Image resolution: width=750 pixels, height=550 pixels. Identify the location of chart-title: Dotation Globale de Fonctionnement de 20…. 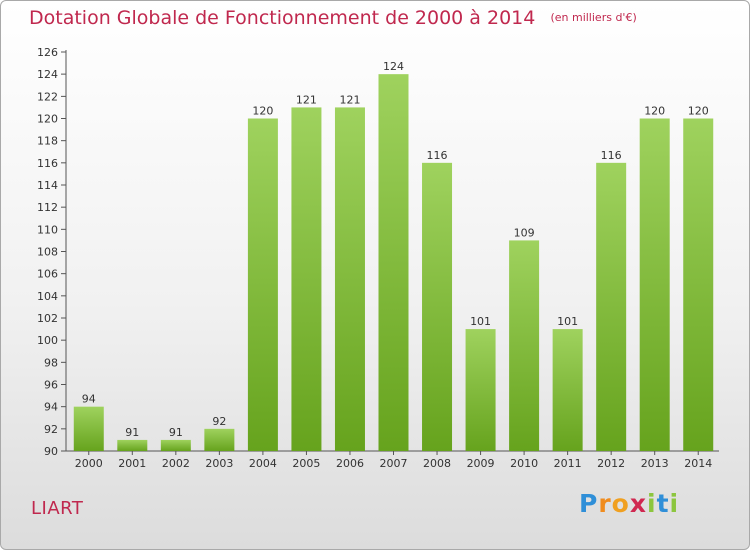
(282, 18).